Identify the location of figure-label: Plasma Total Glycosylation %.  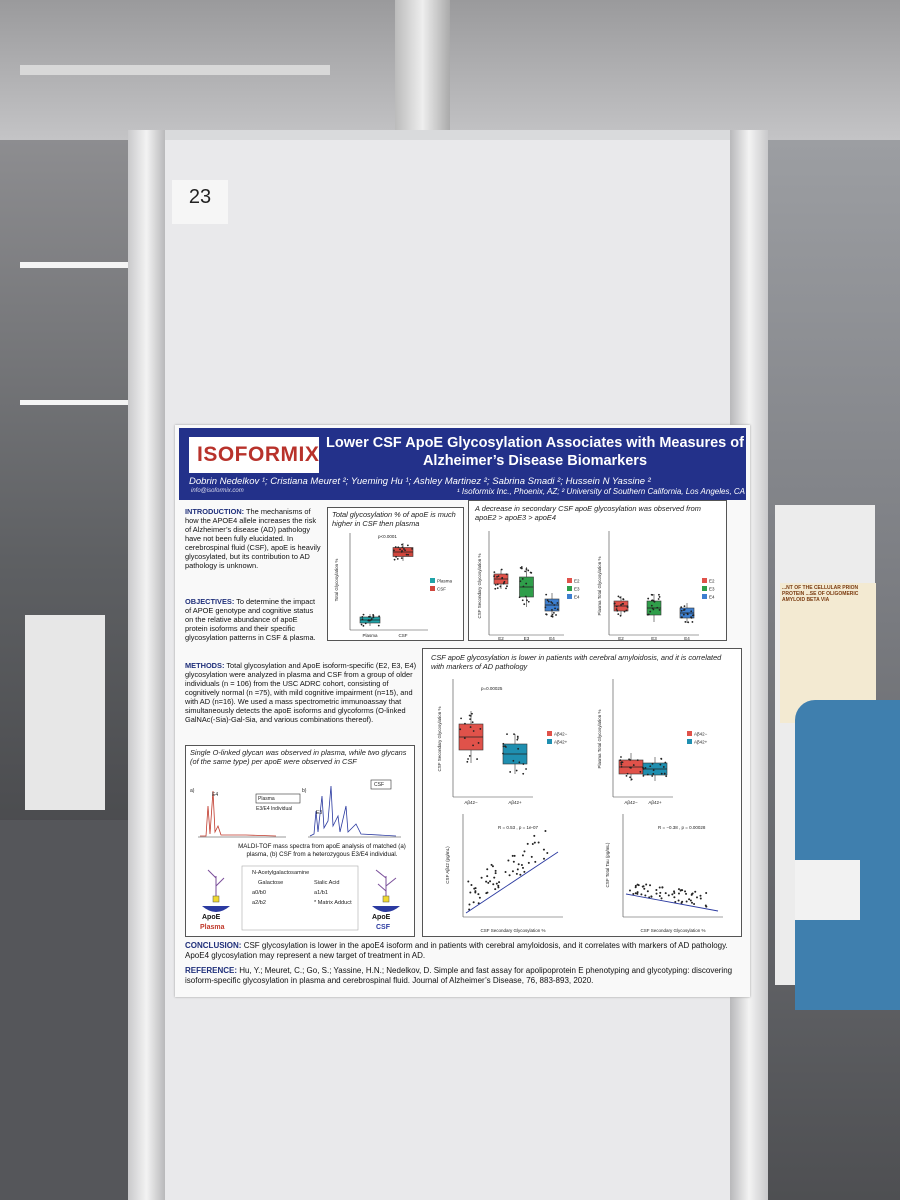
(599, 586).